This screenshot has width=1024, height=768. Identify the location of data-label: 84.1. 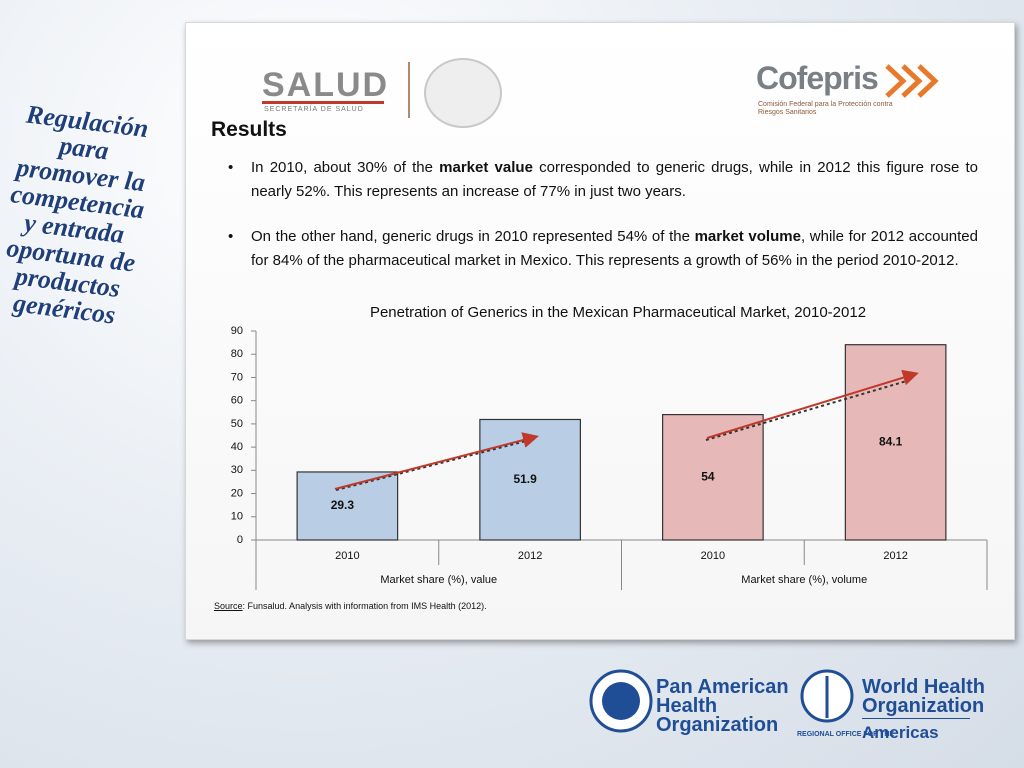
(891, 442).